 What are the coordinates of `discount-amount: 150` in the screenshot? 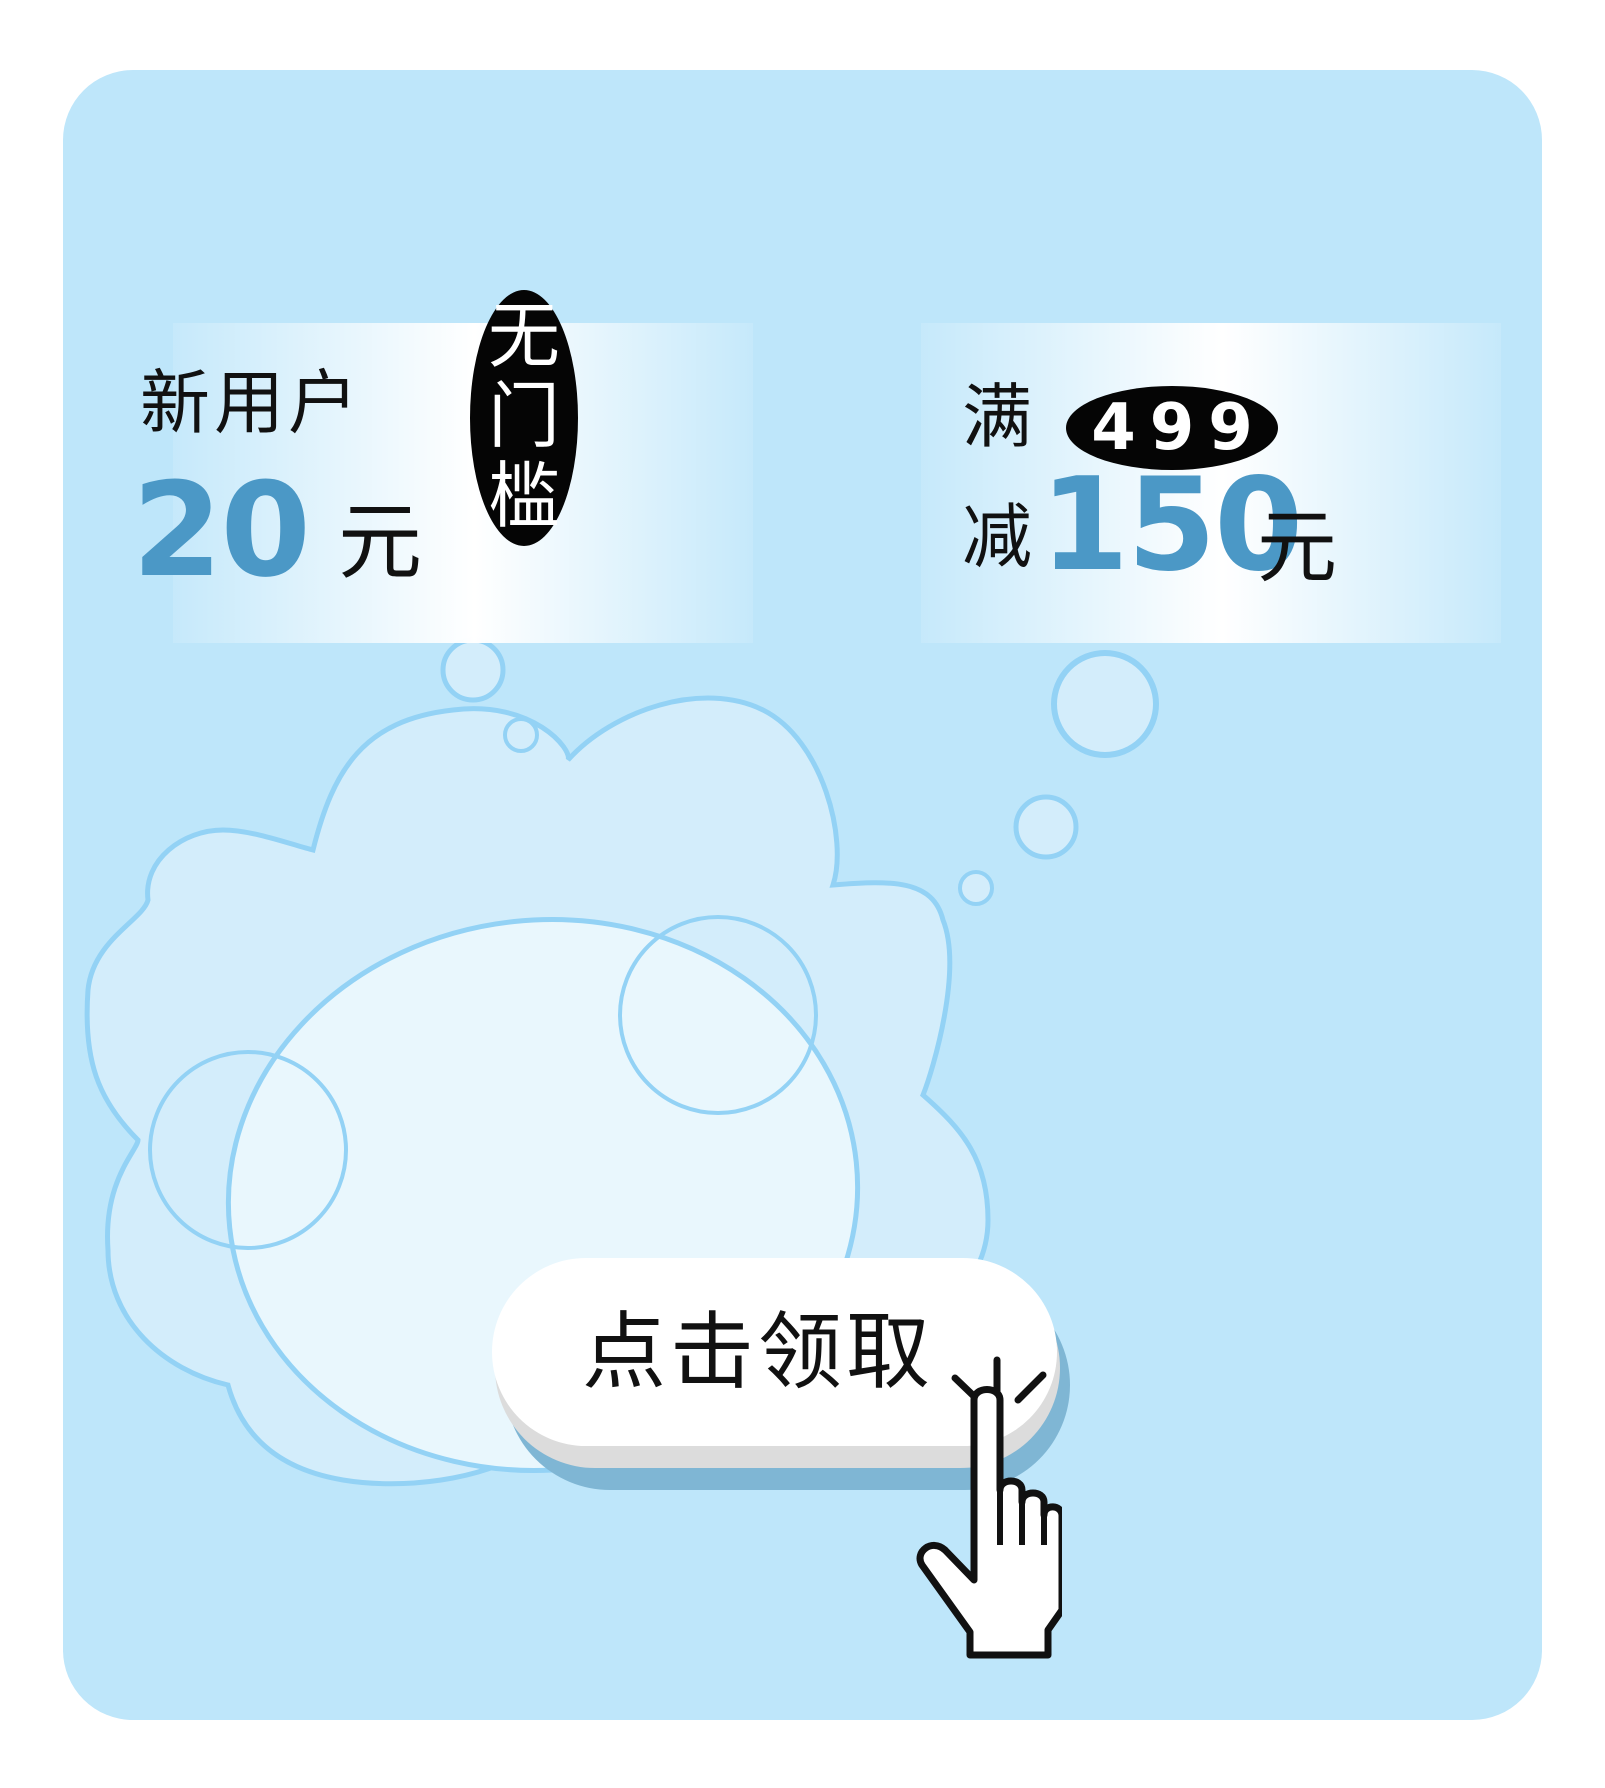 It's located at (1171, 525).